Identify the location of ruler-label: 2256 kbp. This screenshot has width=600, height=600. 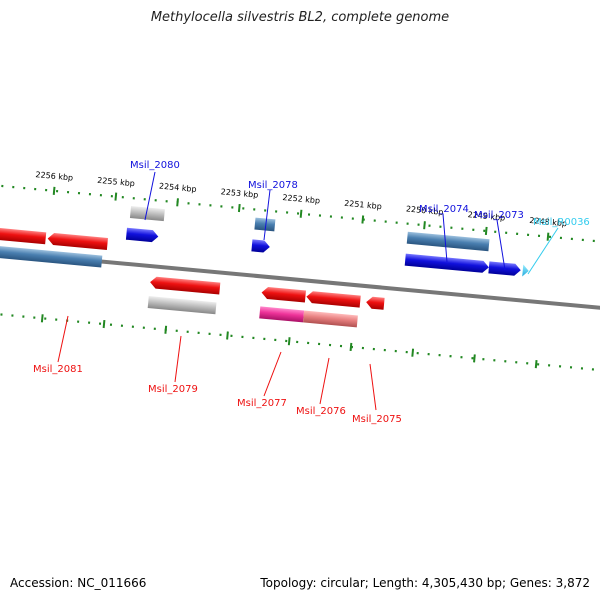
(54, 176).